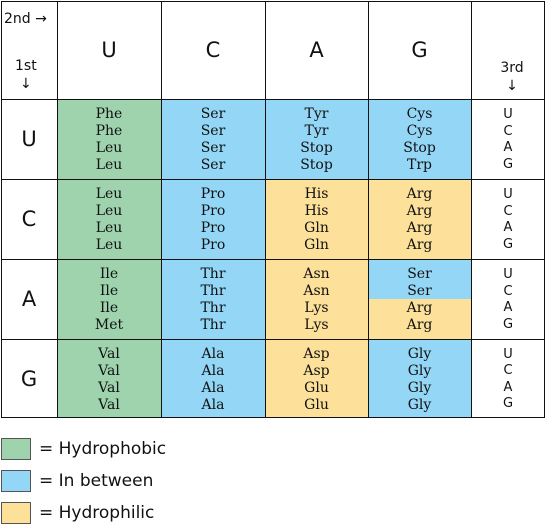  Describe the element at coordinates (25, 19) in the screenshot. I see `second-base-label: 2nd →` at that location.